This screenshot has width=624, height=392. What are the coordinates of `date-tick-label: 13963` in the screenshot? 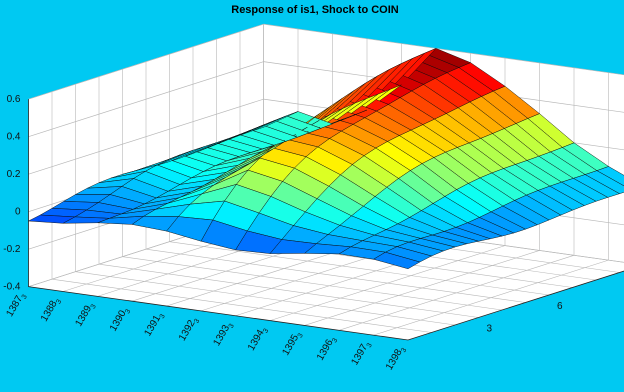 It's located at (327, 348).